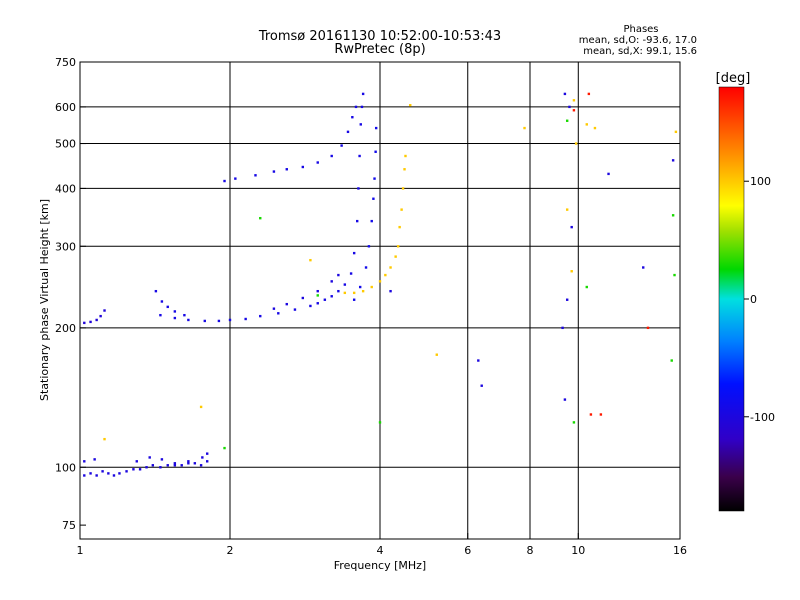  What do you see at coordinates (762, 417) in the screenshot?
I see `colorbar-tick-label: -100` at bounding box center [762, 417].